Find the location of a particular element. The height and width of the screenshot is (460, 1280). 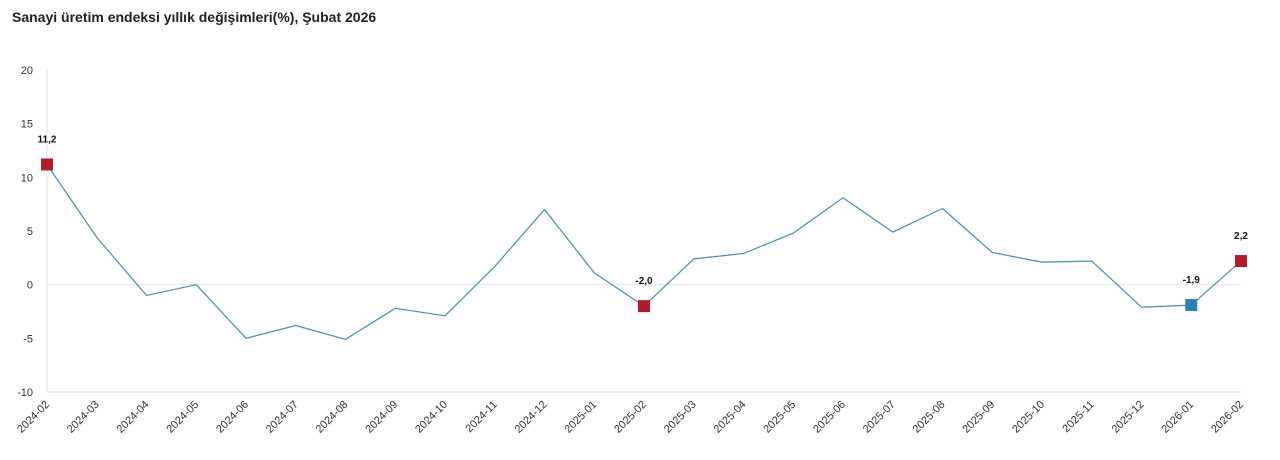

x-tick-label: 2024-10 is located at coordinates (431, 417).